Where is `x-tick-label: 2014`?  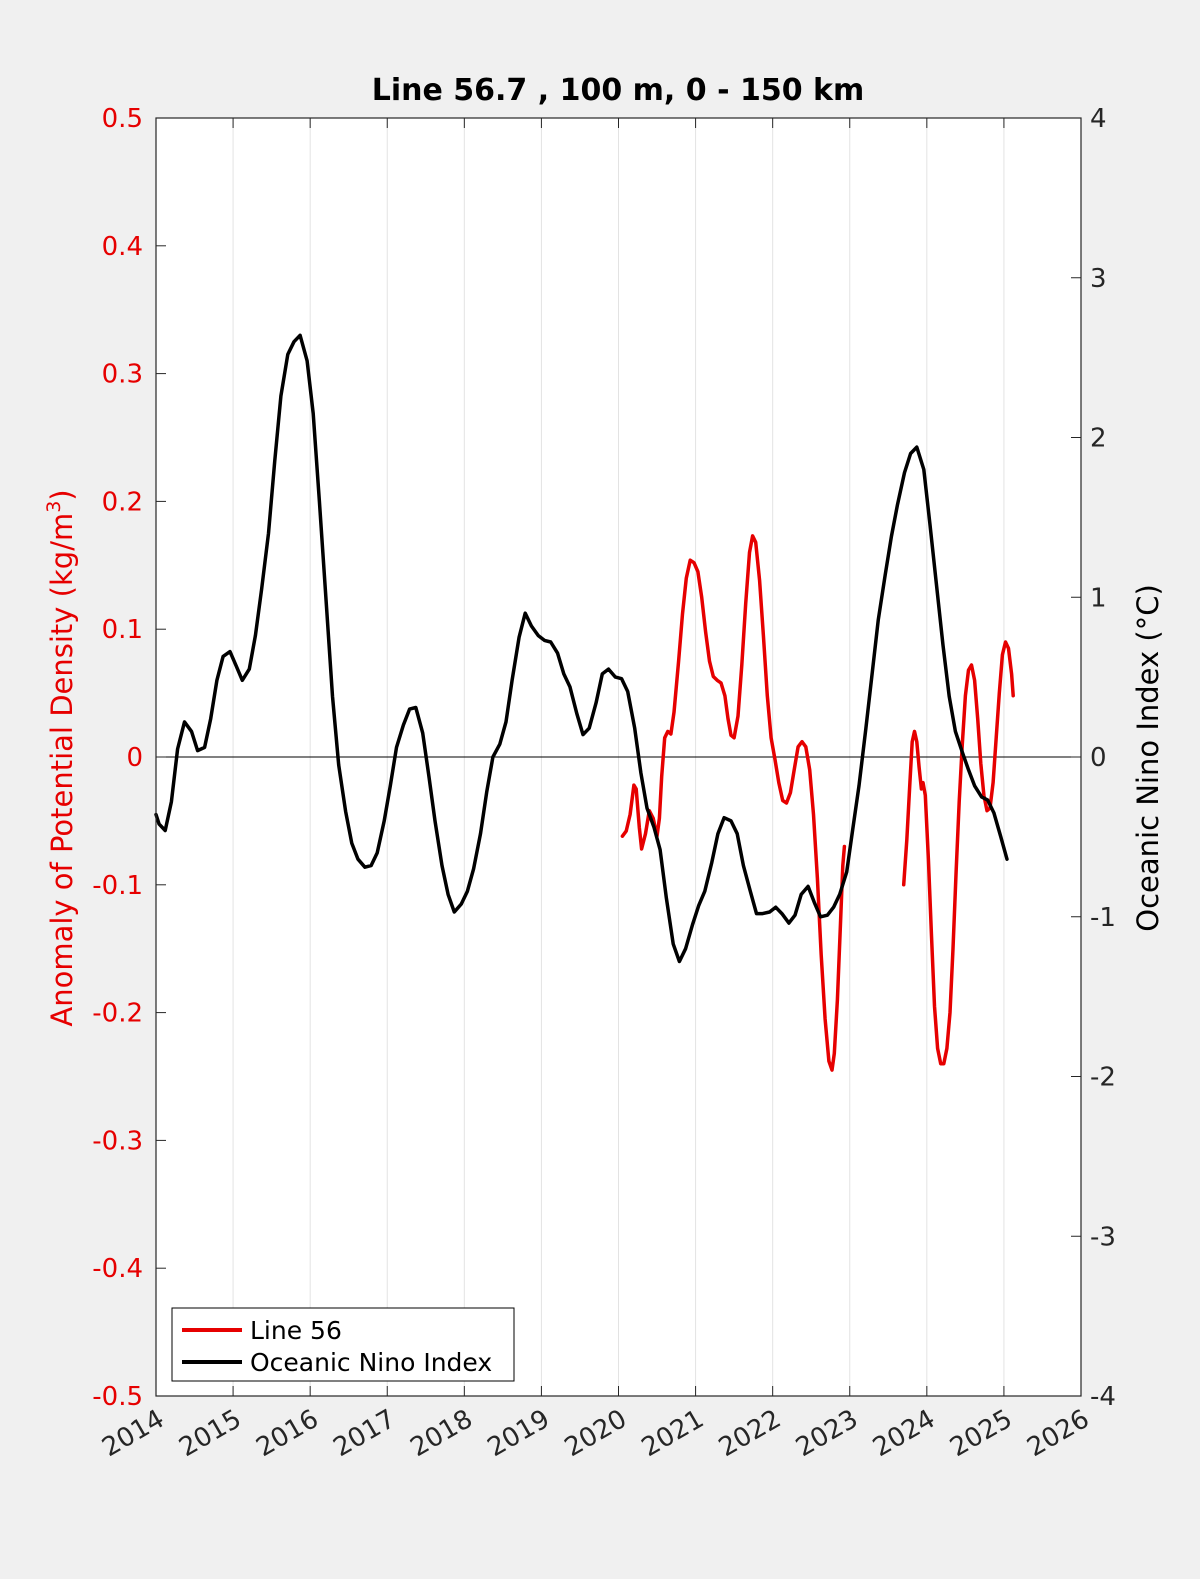 x-tick-label: 2014 is located at coordinates (133, 1433).